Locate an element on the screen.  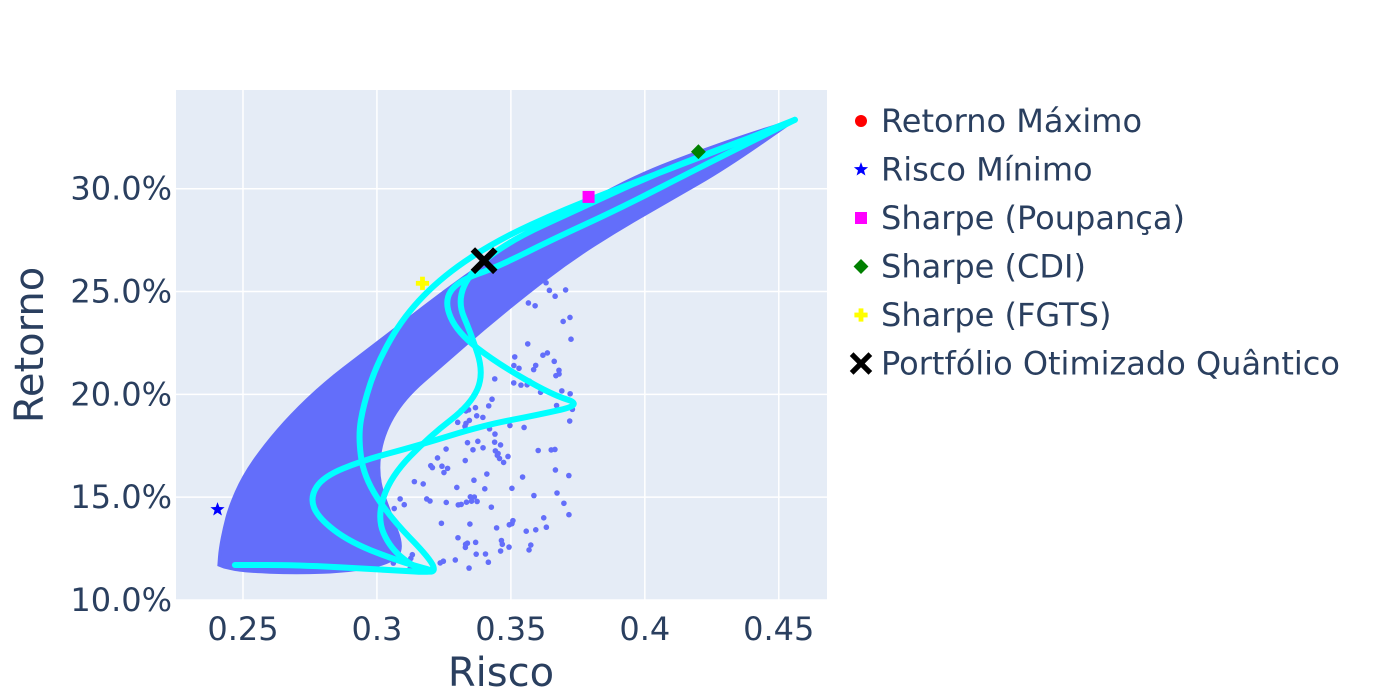
legend-label: Retorno Máximo is located at coordinates (1011, 121).